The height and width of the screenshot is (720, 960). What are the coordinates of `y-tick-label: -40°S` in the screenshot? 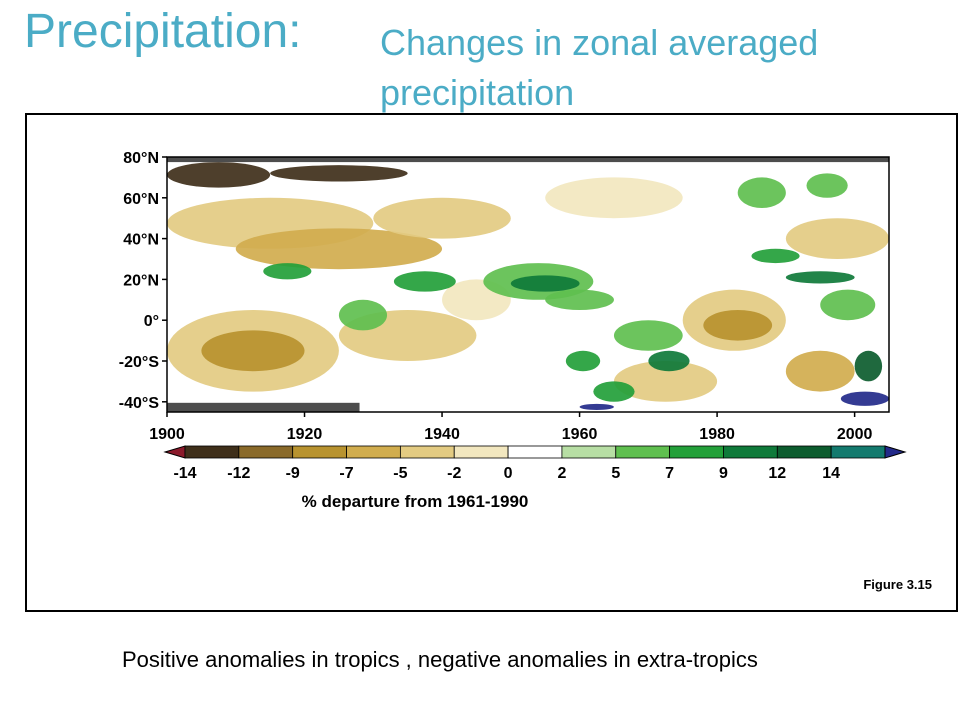 It's located at (139, 403).